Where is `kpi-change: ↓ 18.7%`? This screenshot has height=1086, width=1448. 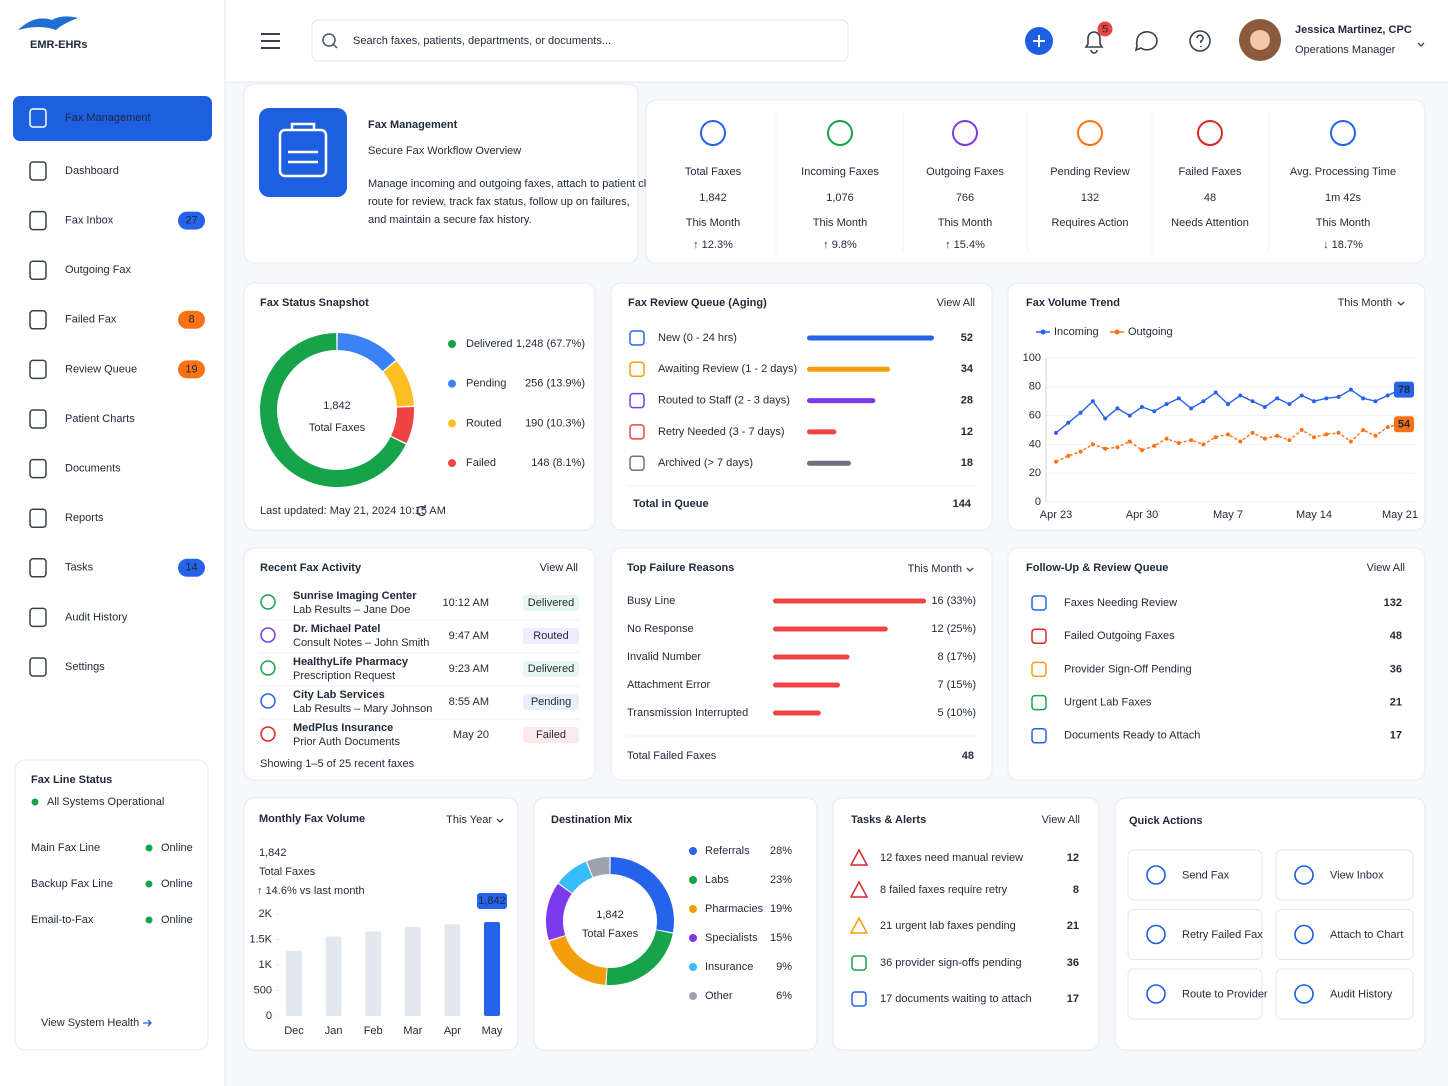 kpi-change: ↓ 18.7% is located at coordinates (1343, 245).